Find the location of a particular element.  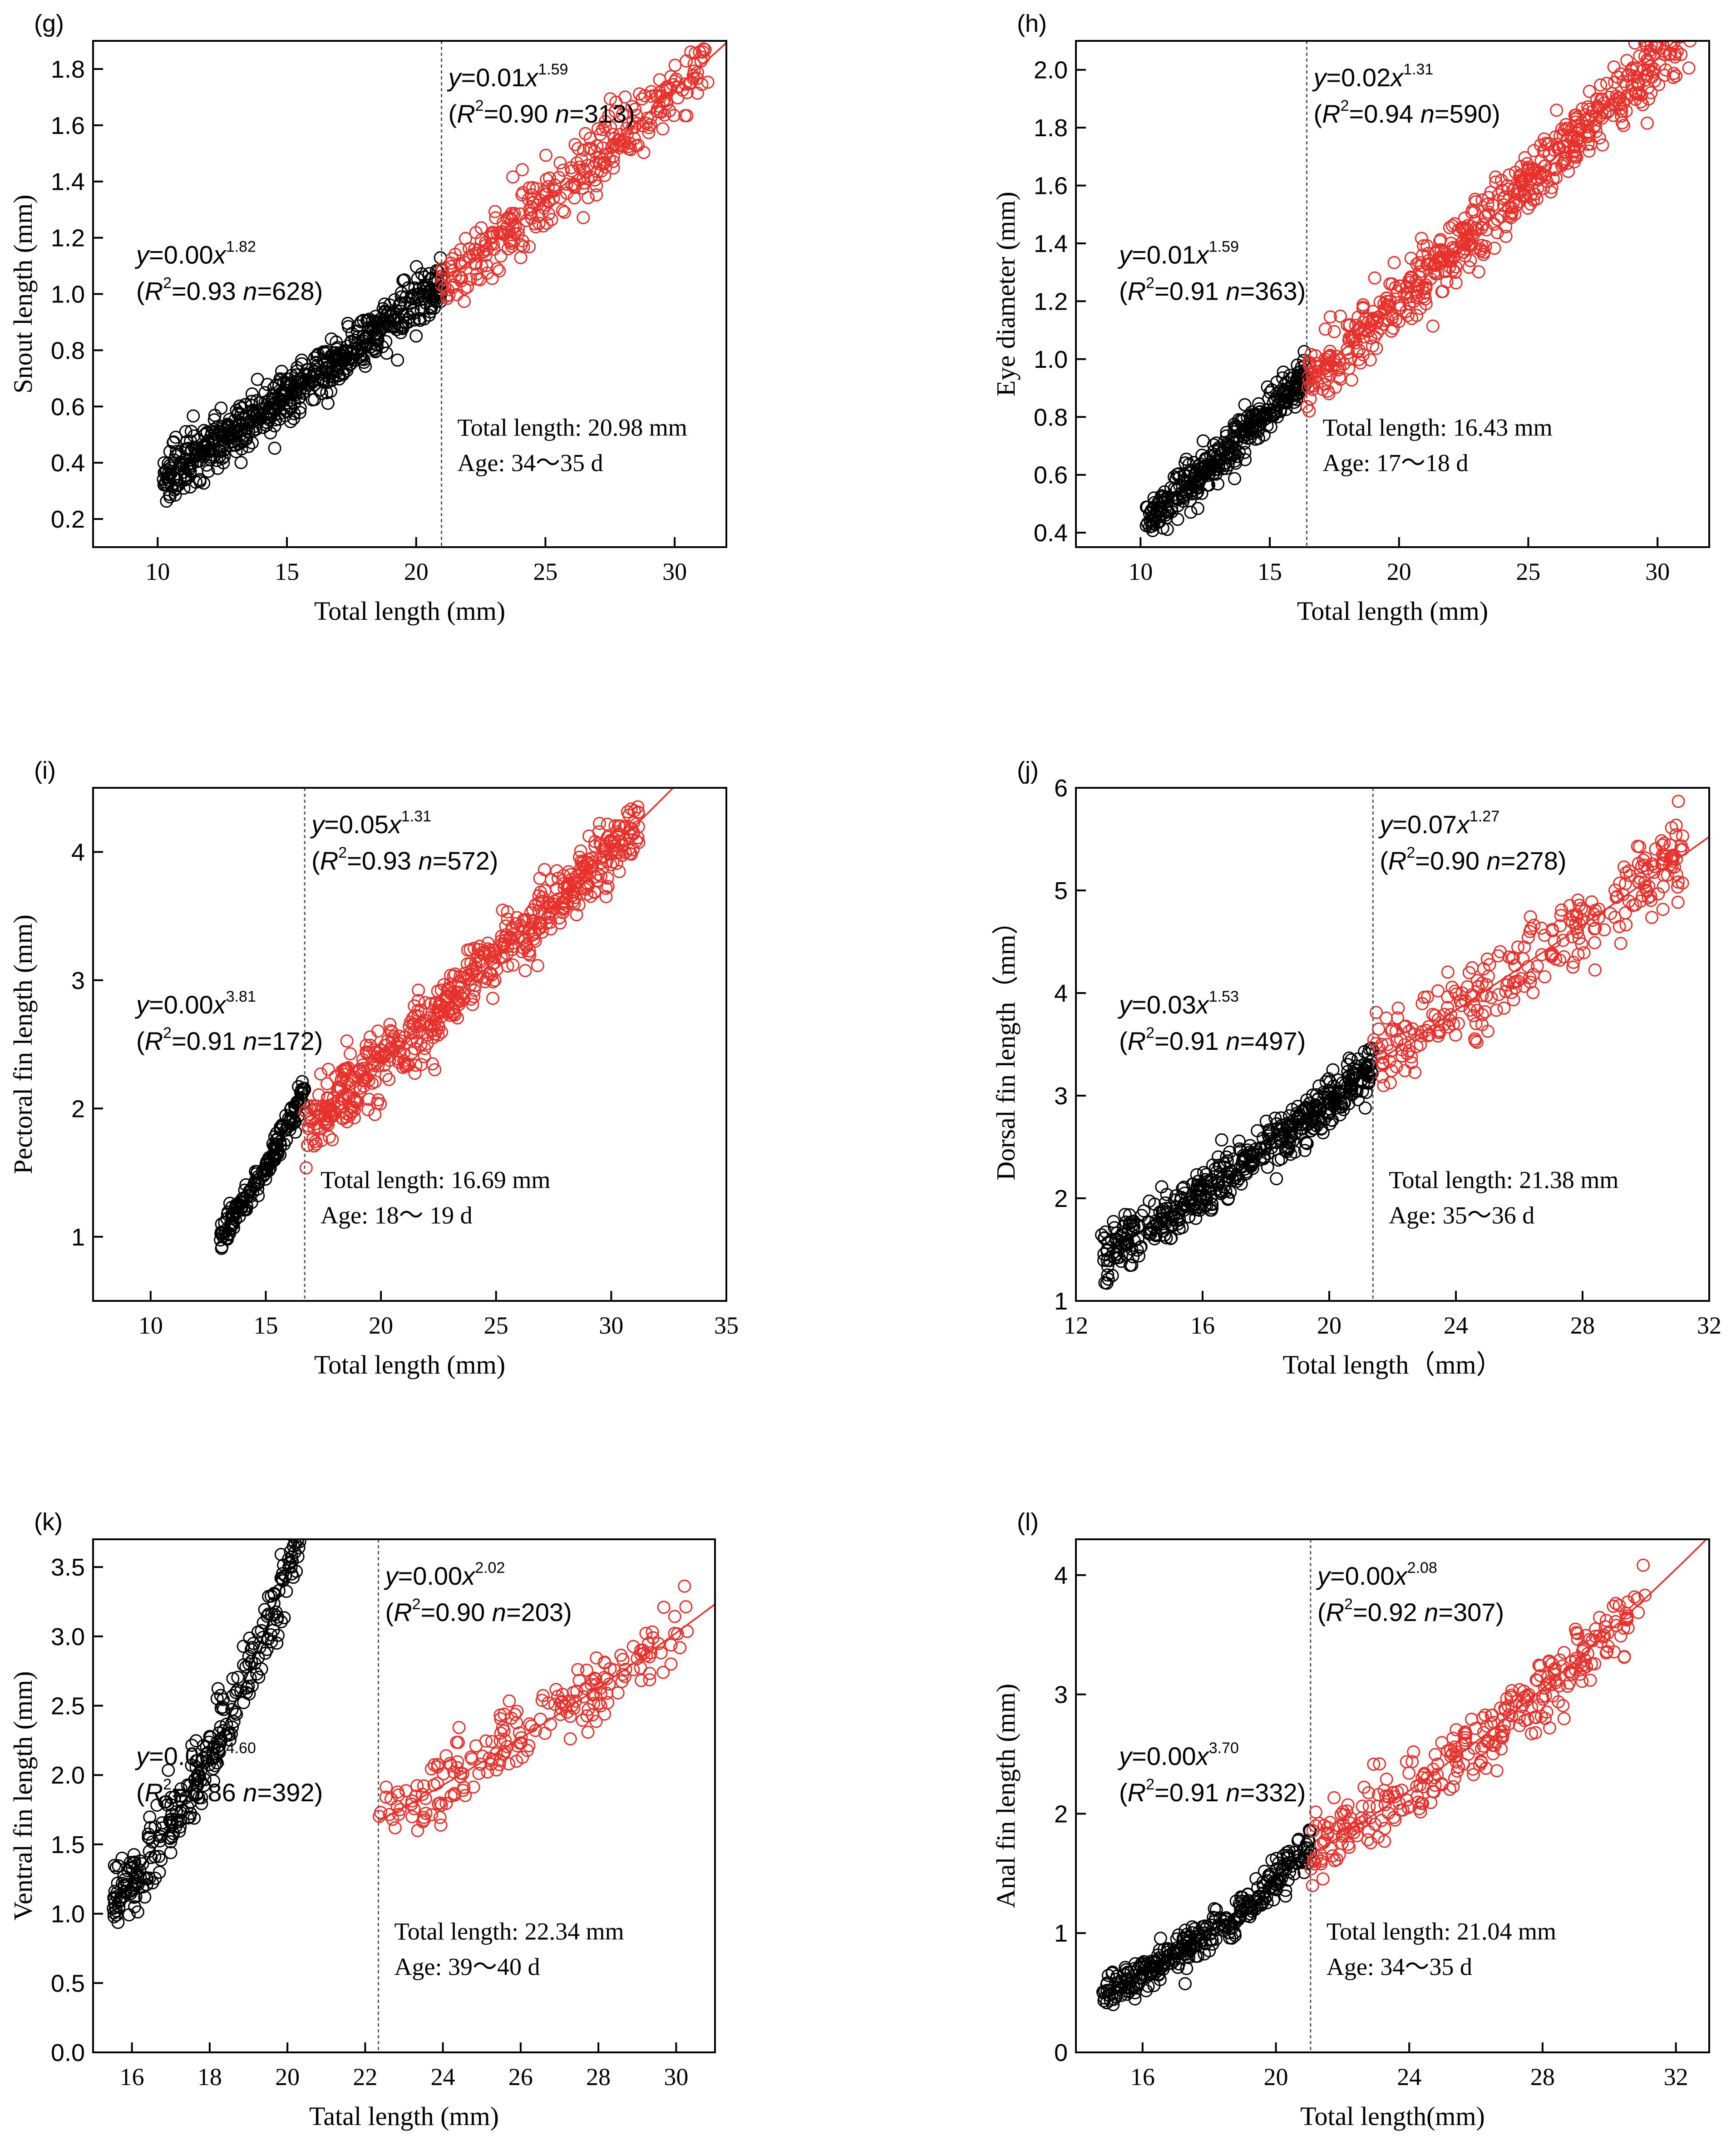

x-tick-label: 20 is located at coordinates (1329, 1325).